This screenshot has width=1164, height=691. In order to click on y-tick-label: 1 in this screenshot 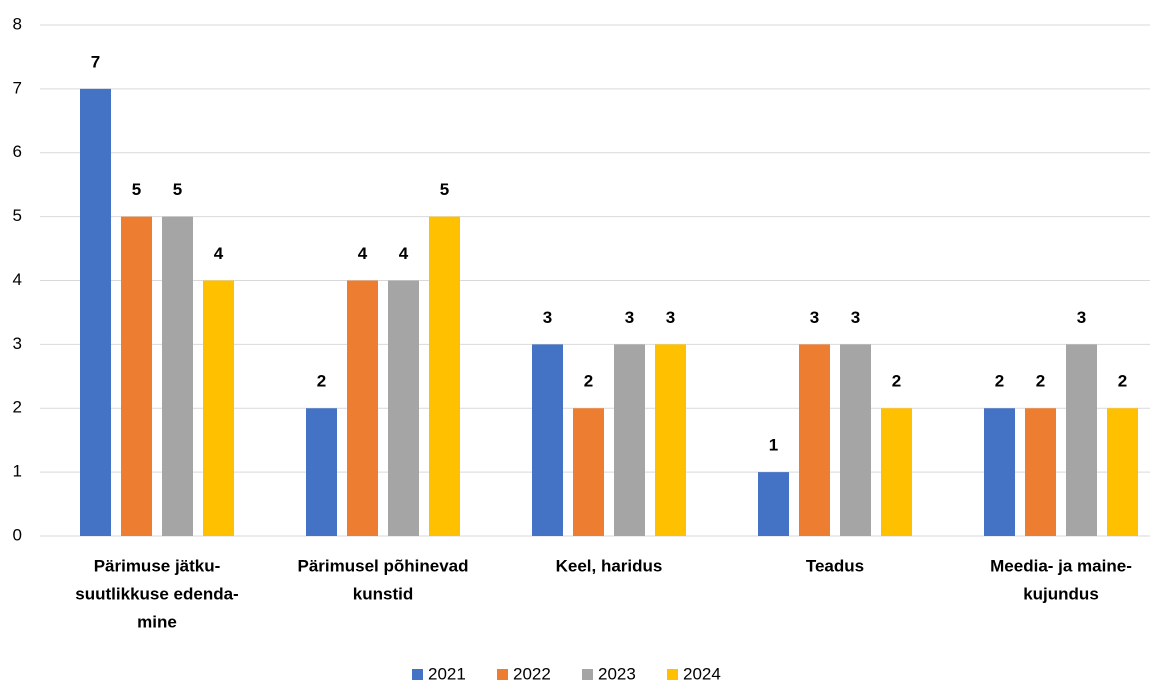, I will do `click(17, 471)`.